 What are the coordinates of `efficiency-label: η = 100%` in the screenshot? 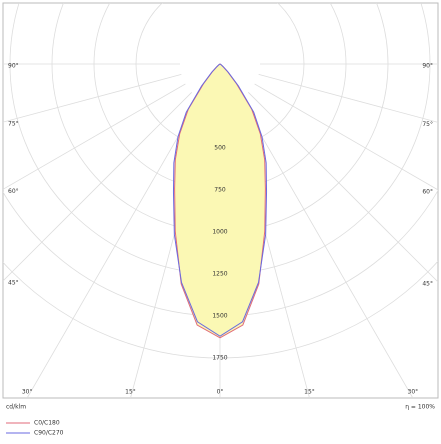 It's located at (420, 407).